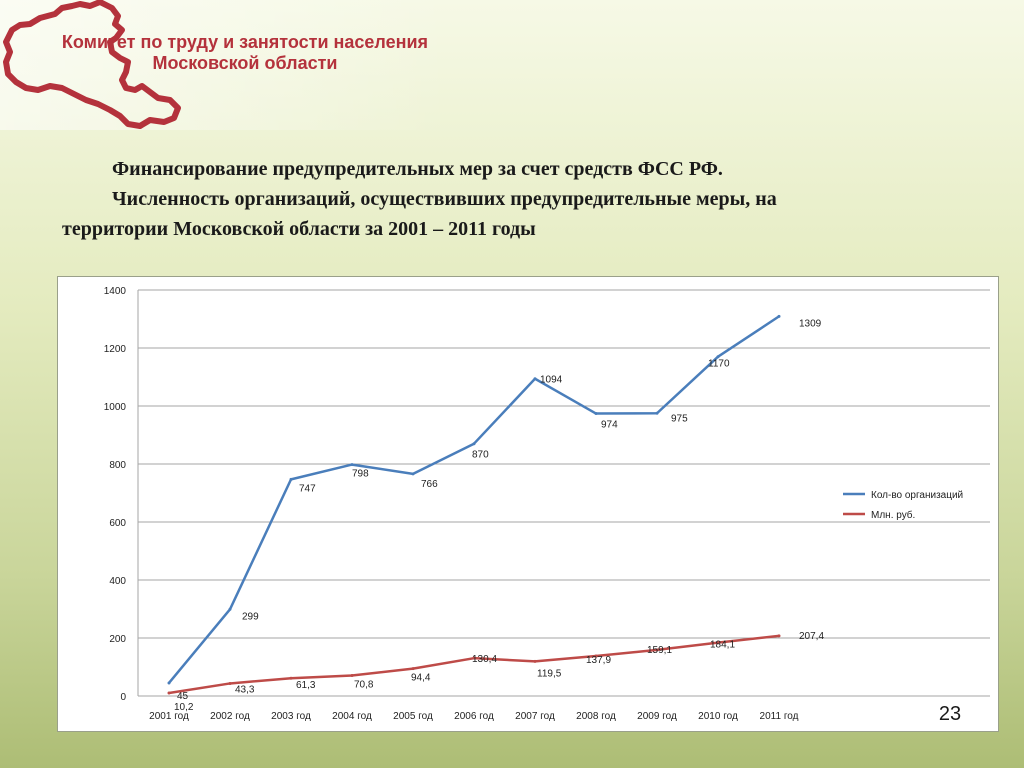 The image size is (1024, 768). I want to click on x-tick-label: 2009 год, so click(657, 716).